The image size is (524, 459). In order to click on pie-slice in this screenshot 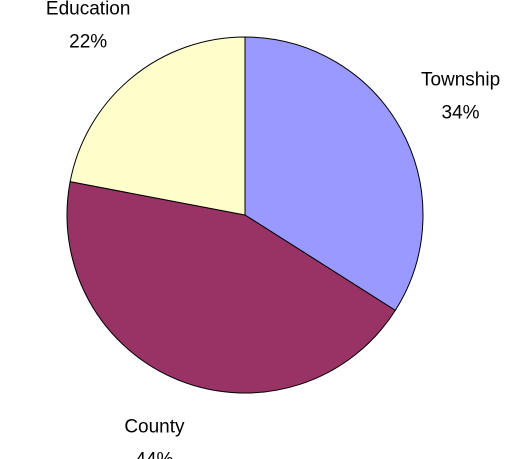, I will do `click(157, 126)`.